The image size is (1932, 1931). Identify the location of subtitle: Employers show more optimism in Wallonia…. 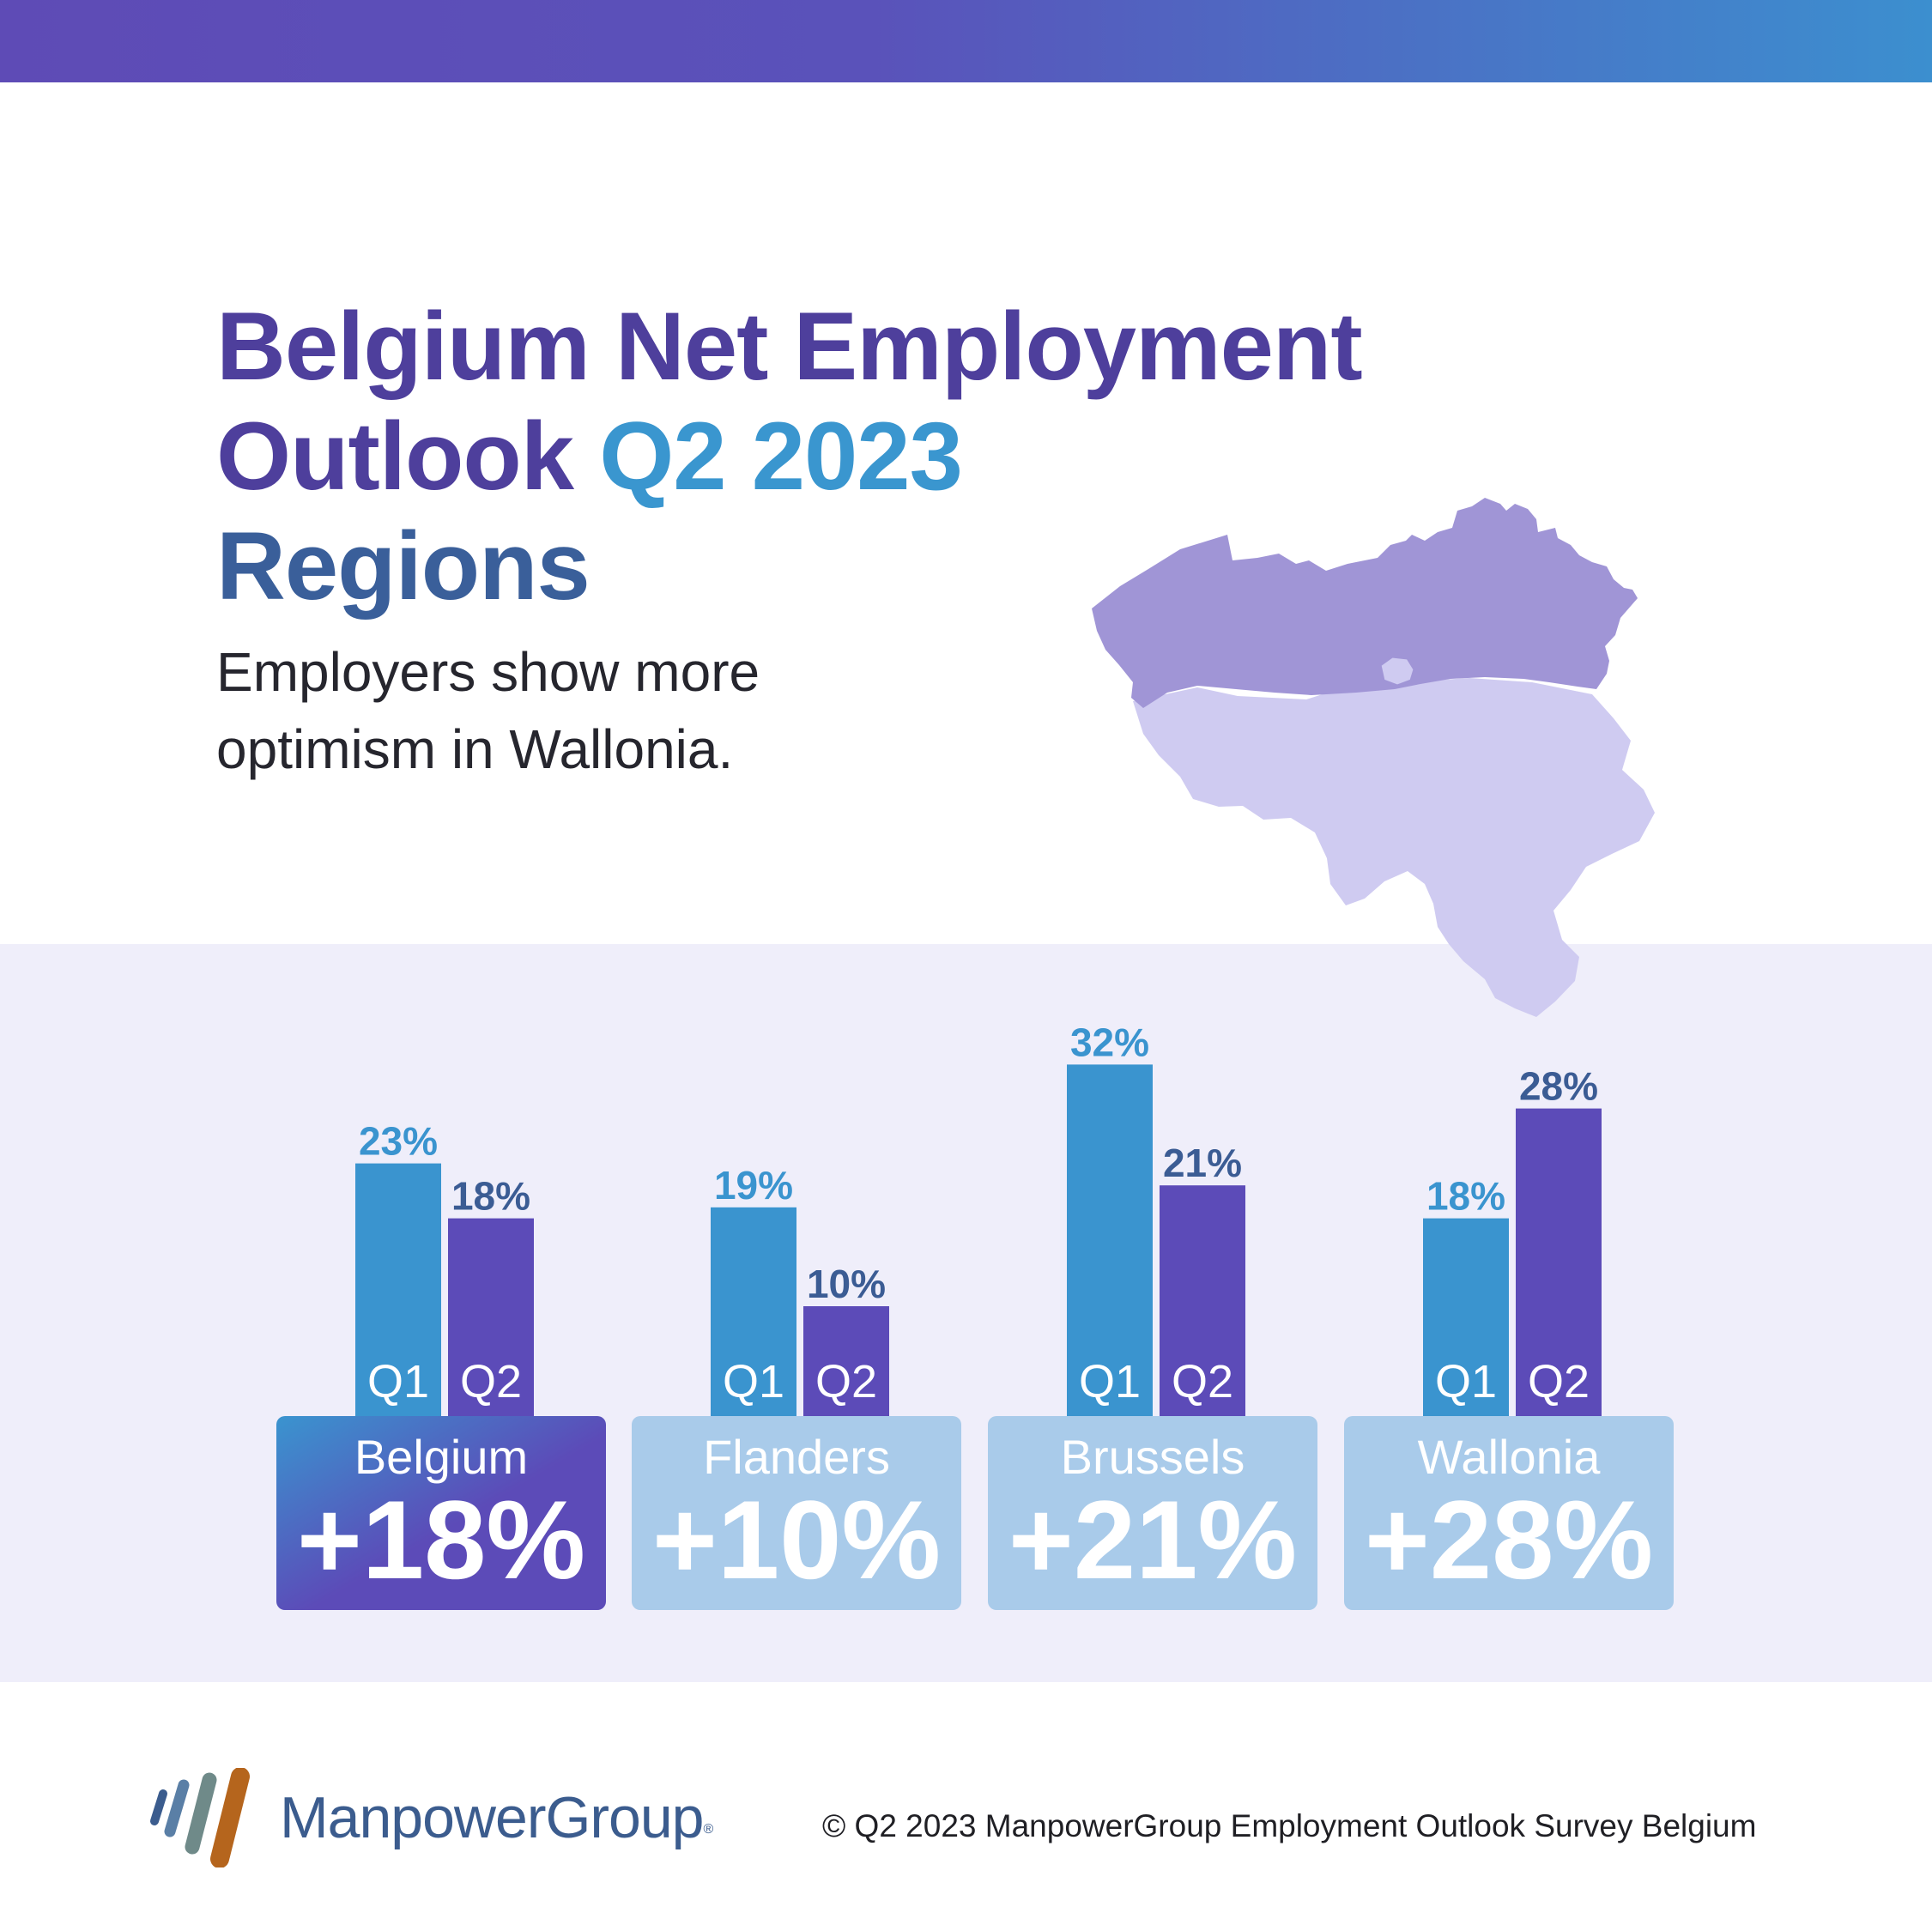
(488, 710).